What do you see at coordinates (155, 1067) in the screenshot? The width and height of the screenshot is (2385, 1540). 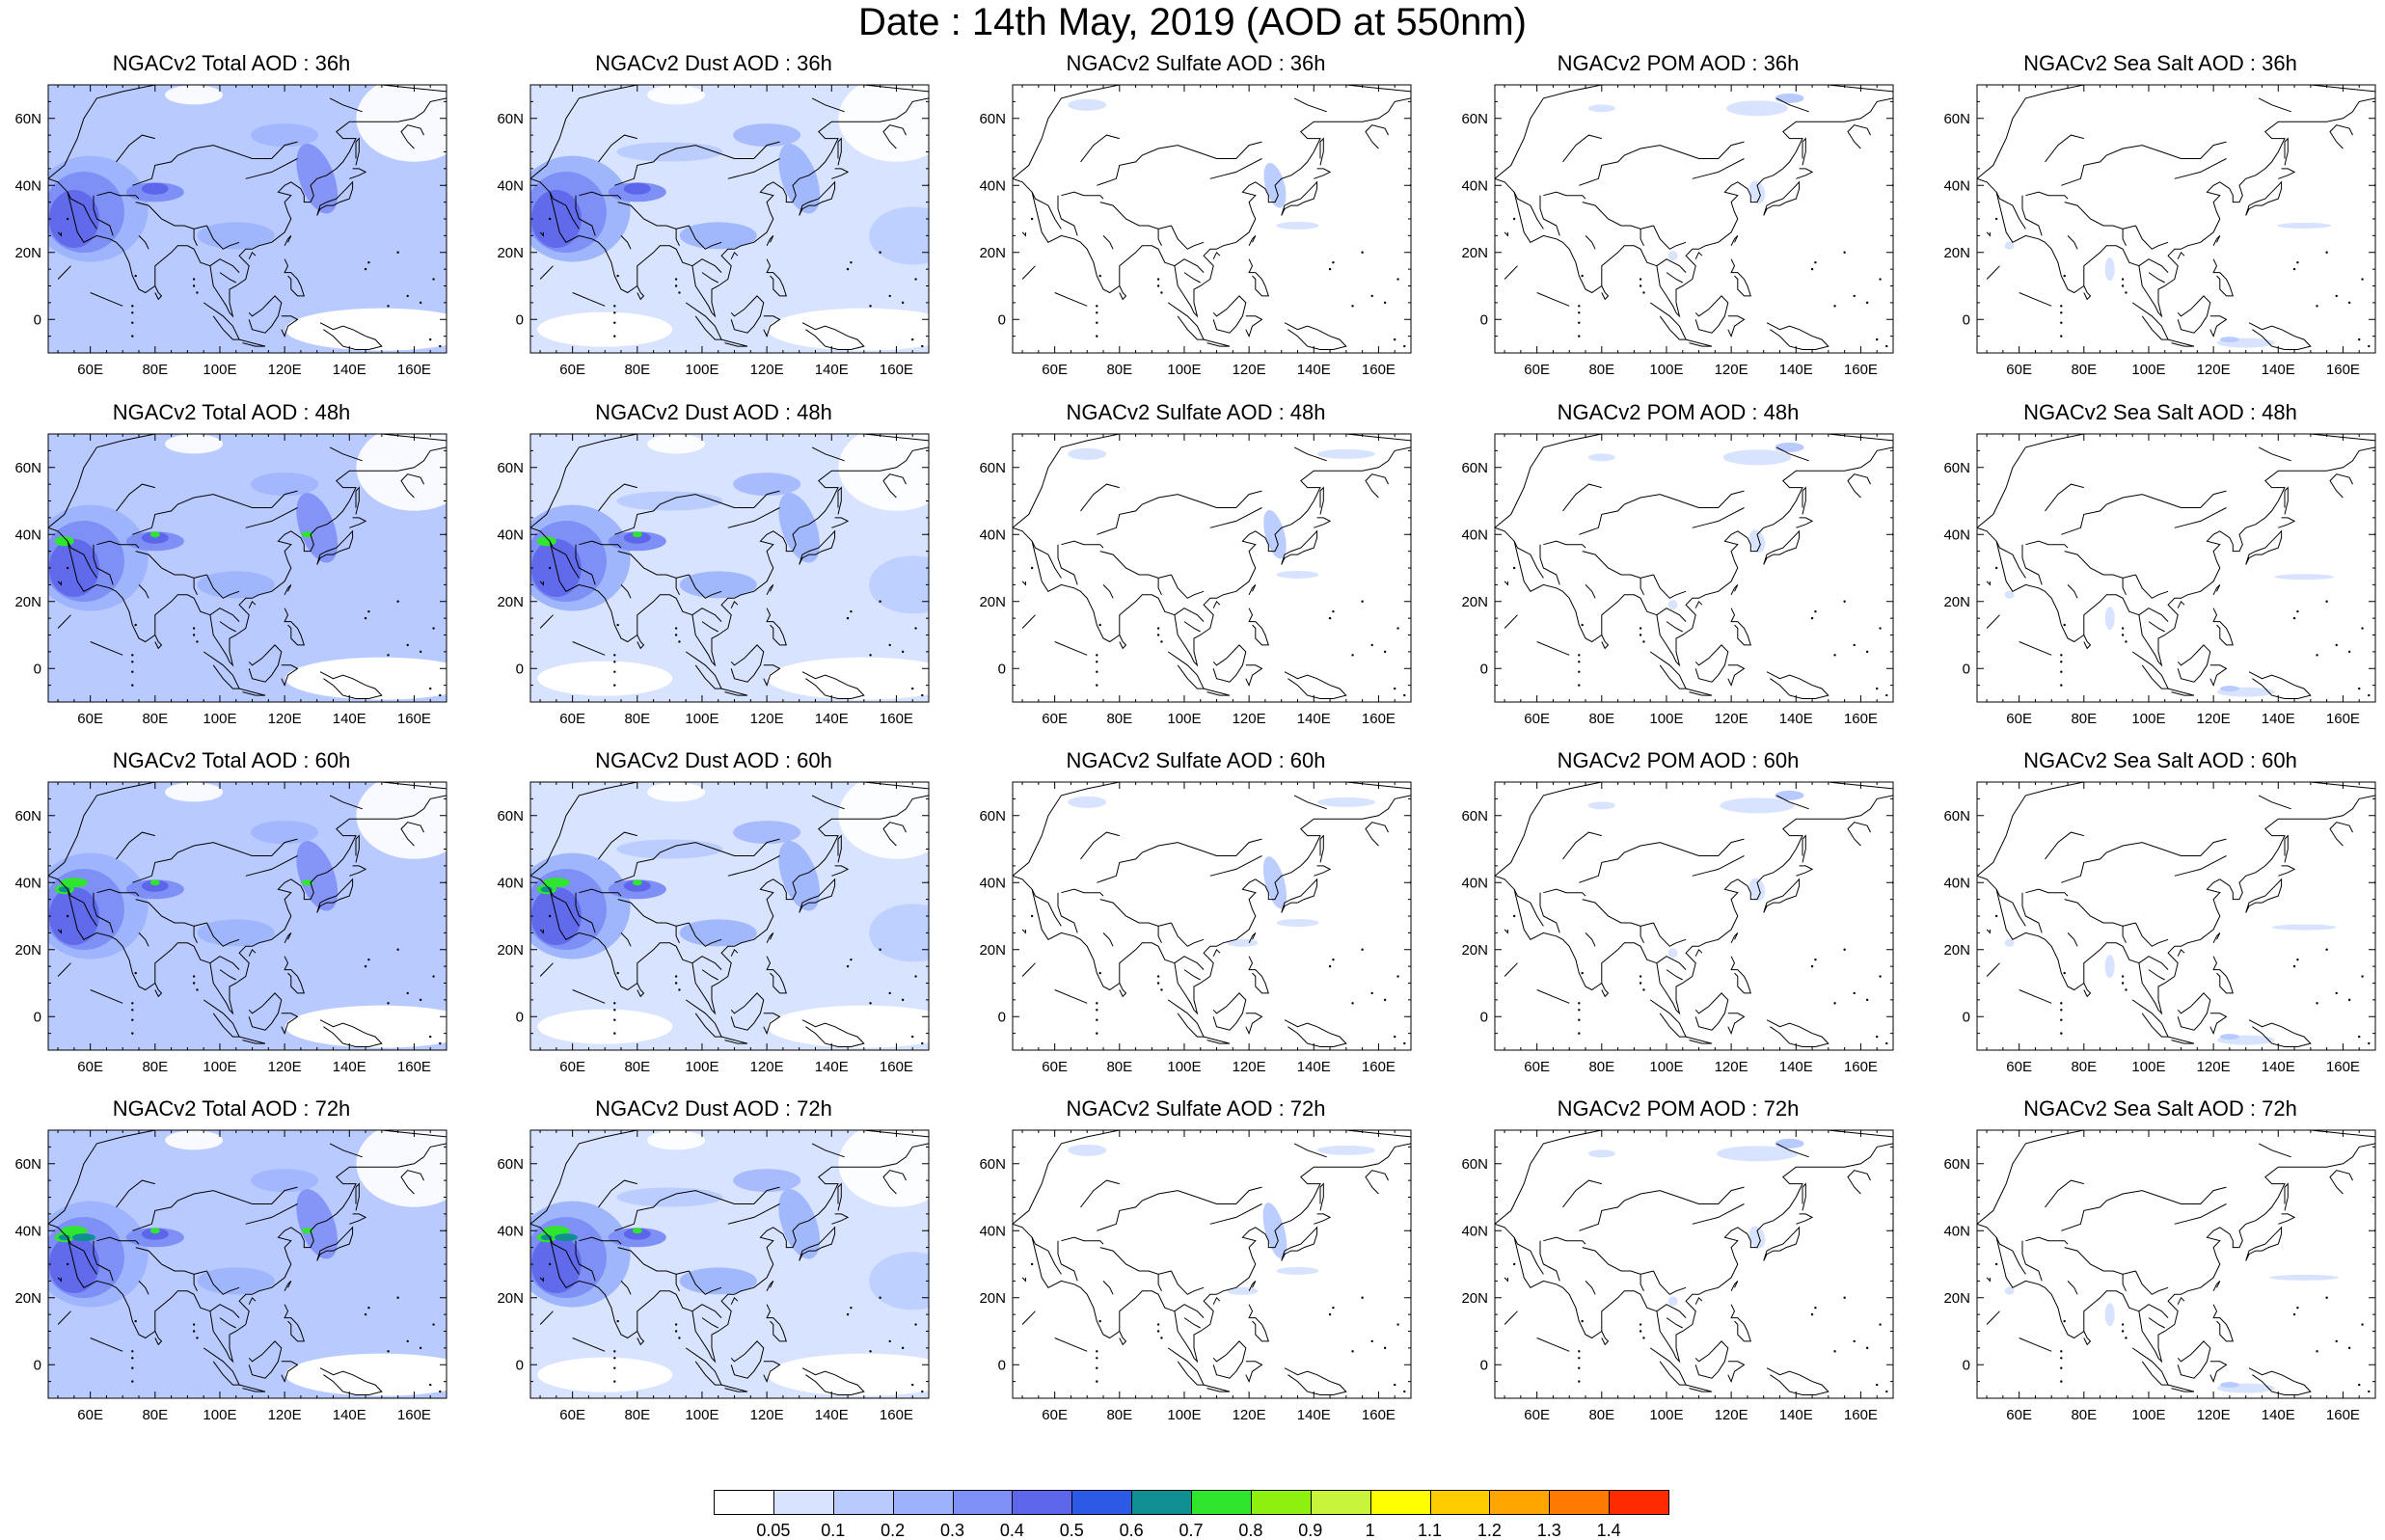 I see `x-tick-label: 80E` at bounding box center [155, 1067].